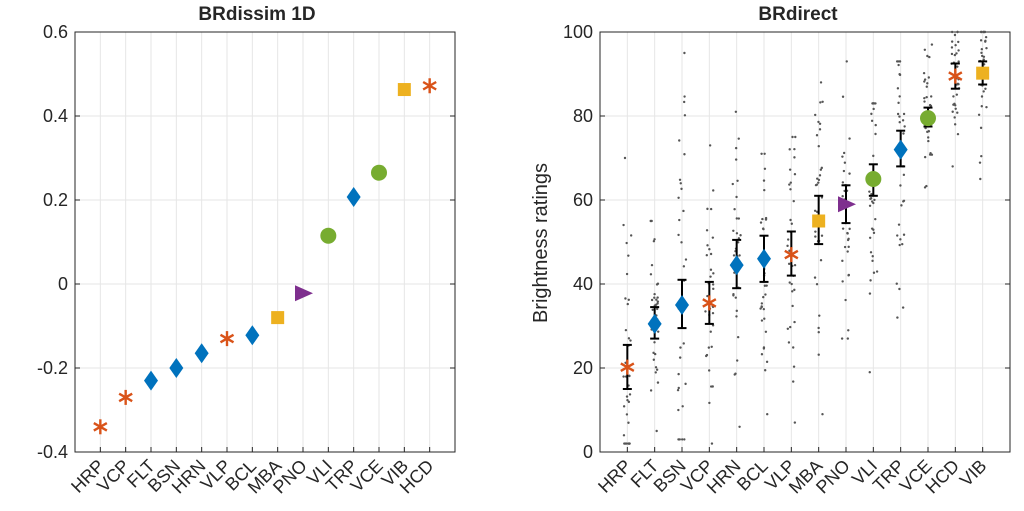  Describe the element at coordinates (55, 116) in the screenshot. I see `left-ytick-label: 0.4` at that location.